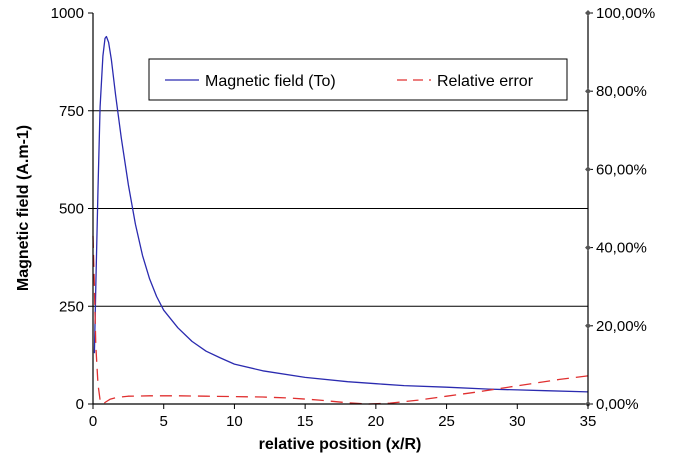 This screenshot has width=690, height=461. What do you see at coordinates (234, 421) in the screenshot?
I see `x-tick-label-2: 10` at bounding box center [234, 421].